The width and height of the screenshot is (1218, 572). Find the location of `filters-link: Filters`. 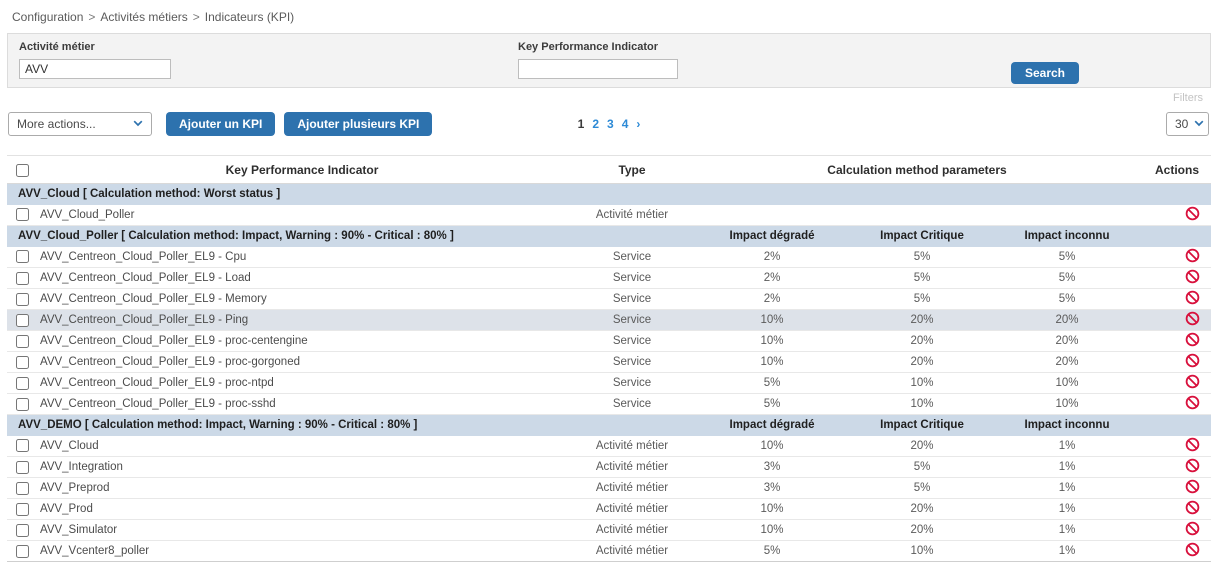

filters-link: Filters is located at coordinates (1188, 98).